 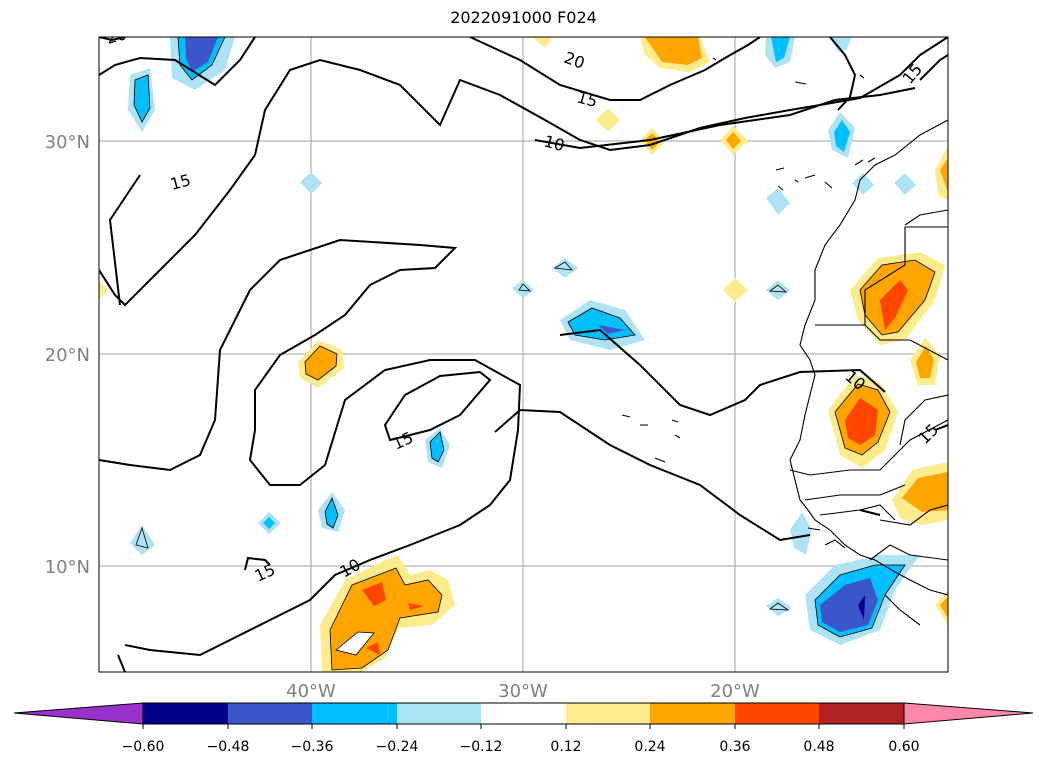 I want to click on colorbar-tick-label: 0.60, so click(x=903, y=747).